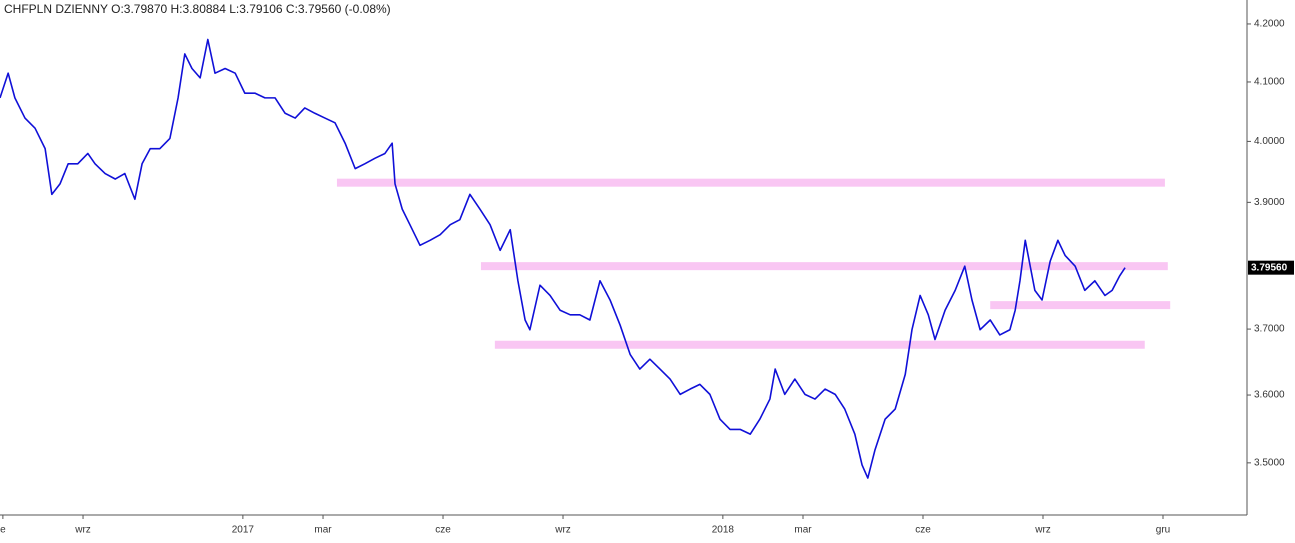  What do you see at coordinates (1269, 329) in the screenshot?
I see `y-tick-label: 3.7000` at bounding box center [1269, 329].